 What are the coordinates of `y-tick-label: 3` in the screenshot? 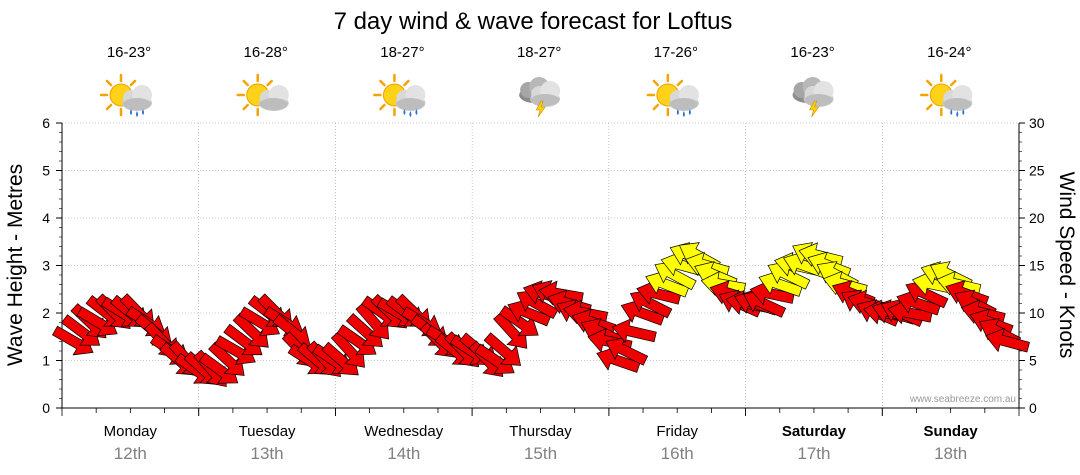 It's located at (46, 266).